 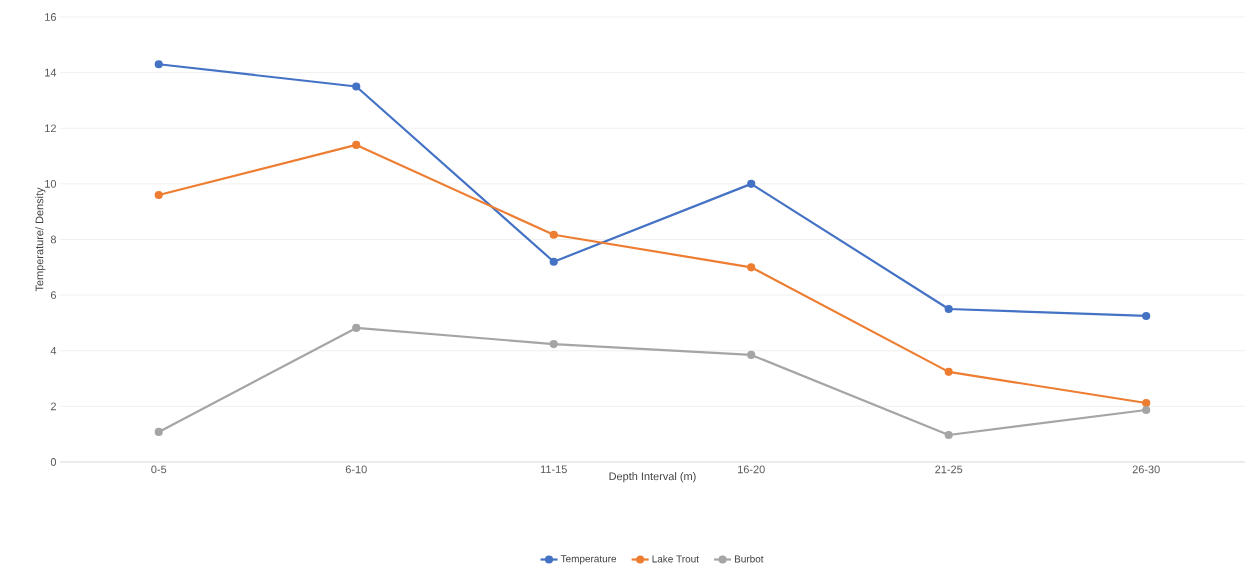 What do you see at coordinates (53, 406) in the screenshot?
I see `y-tick-label: 2` at bounding box center [53, 406].